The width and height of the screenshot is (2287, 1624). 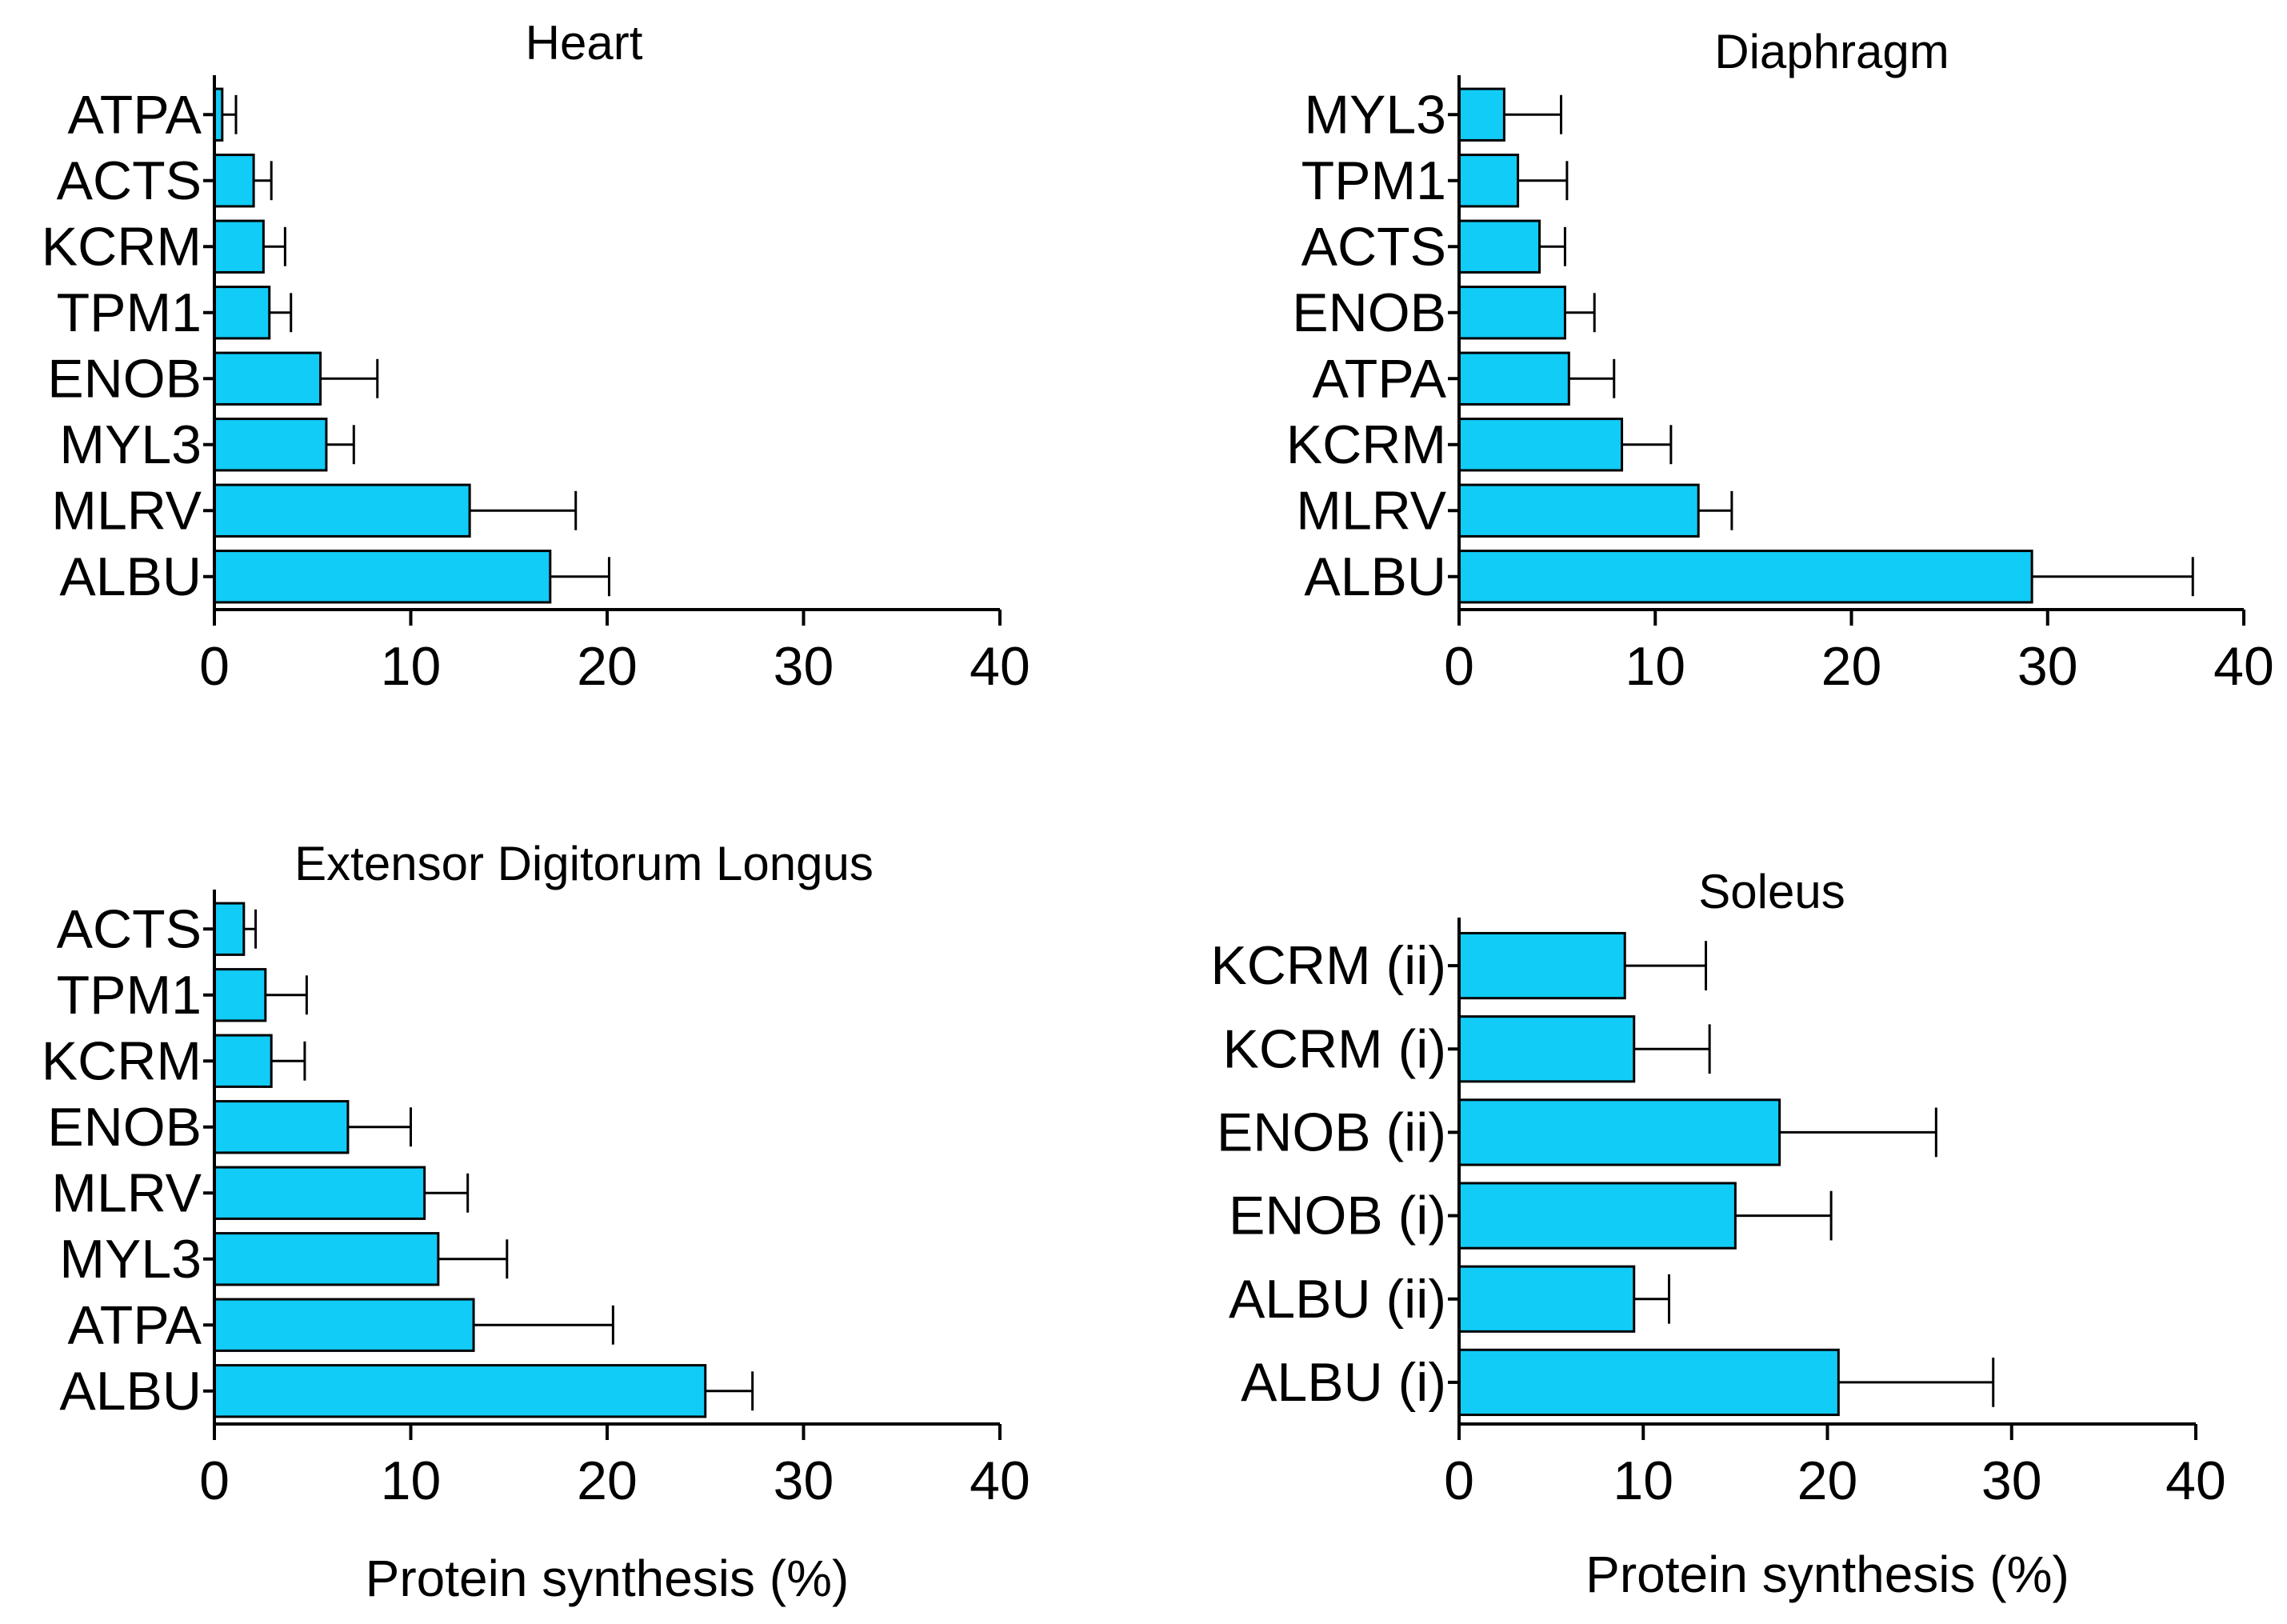 What do you see at coordinates (1832, 51) in the screenshot?
I see `panel-title: Diaphragm` at bounding box center [1832, 51].